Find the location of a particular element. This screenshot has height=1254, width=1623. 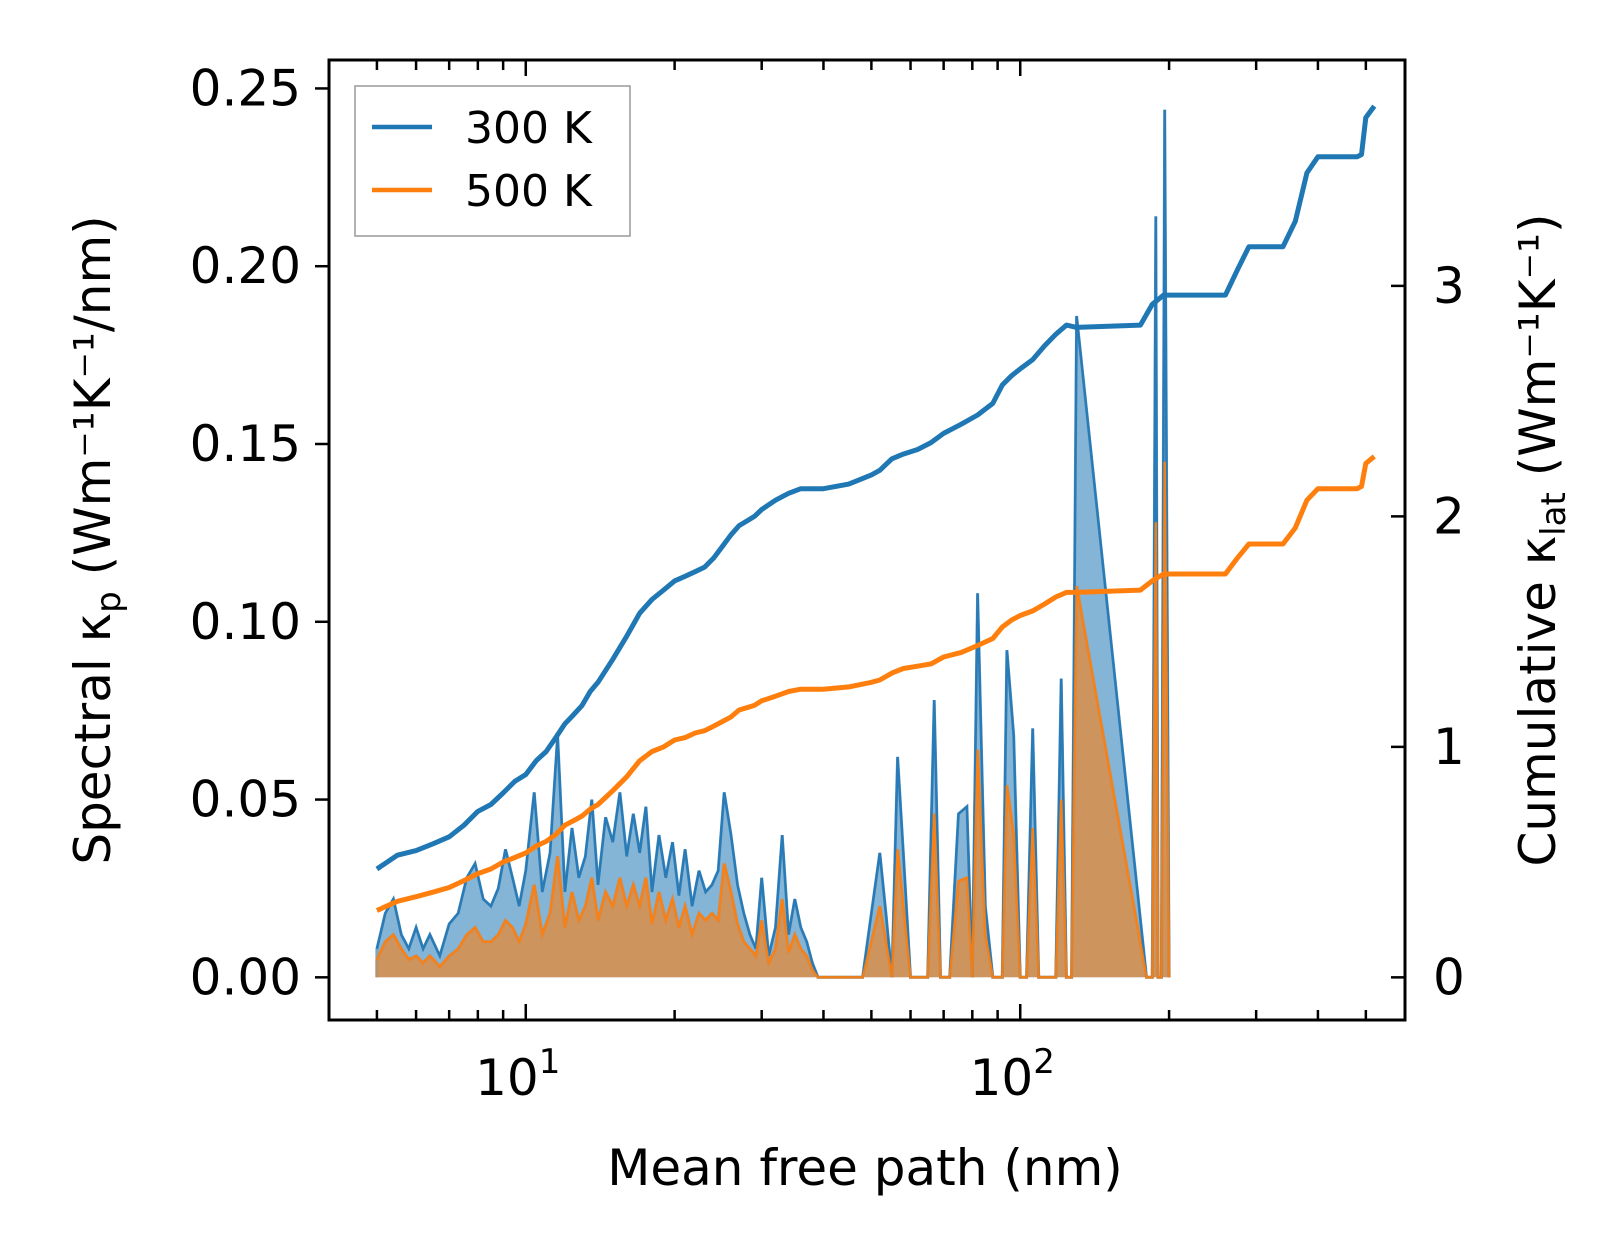

right-y-tick-label: 2 is located at coordinates (1449, 516).